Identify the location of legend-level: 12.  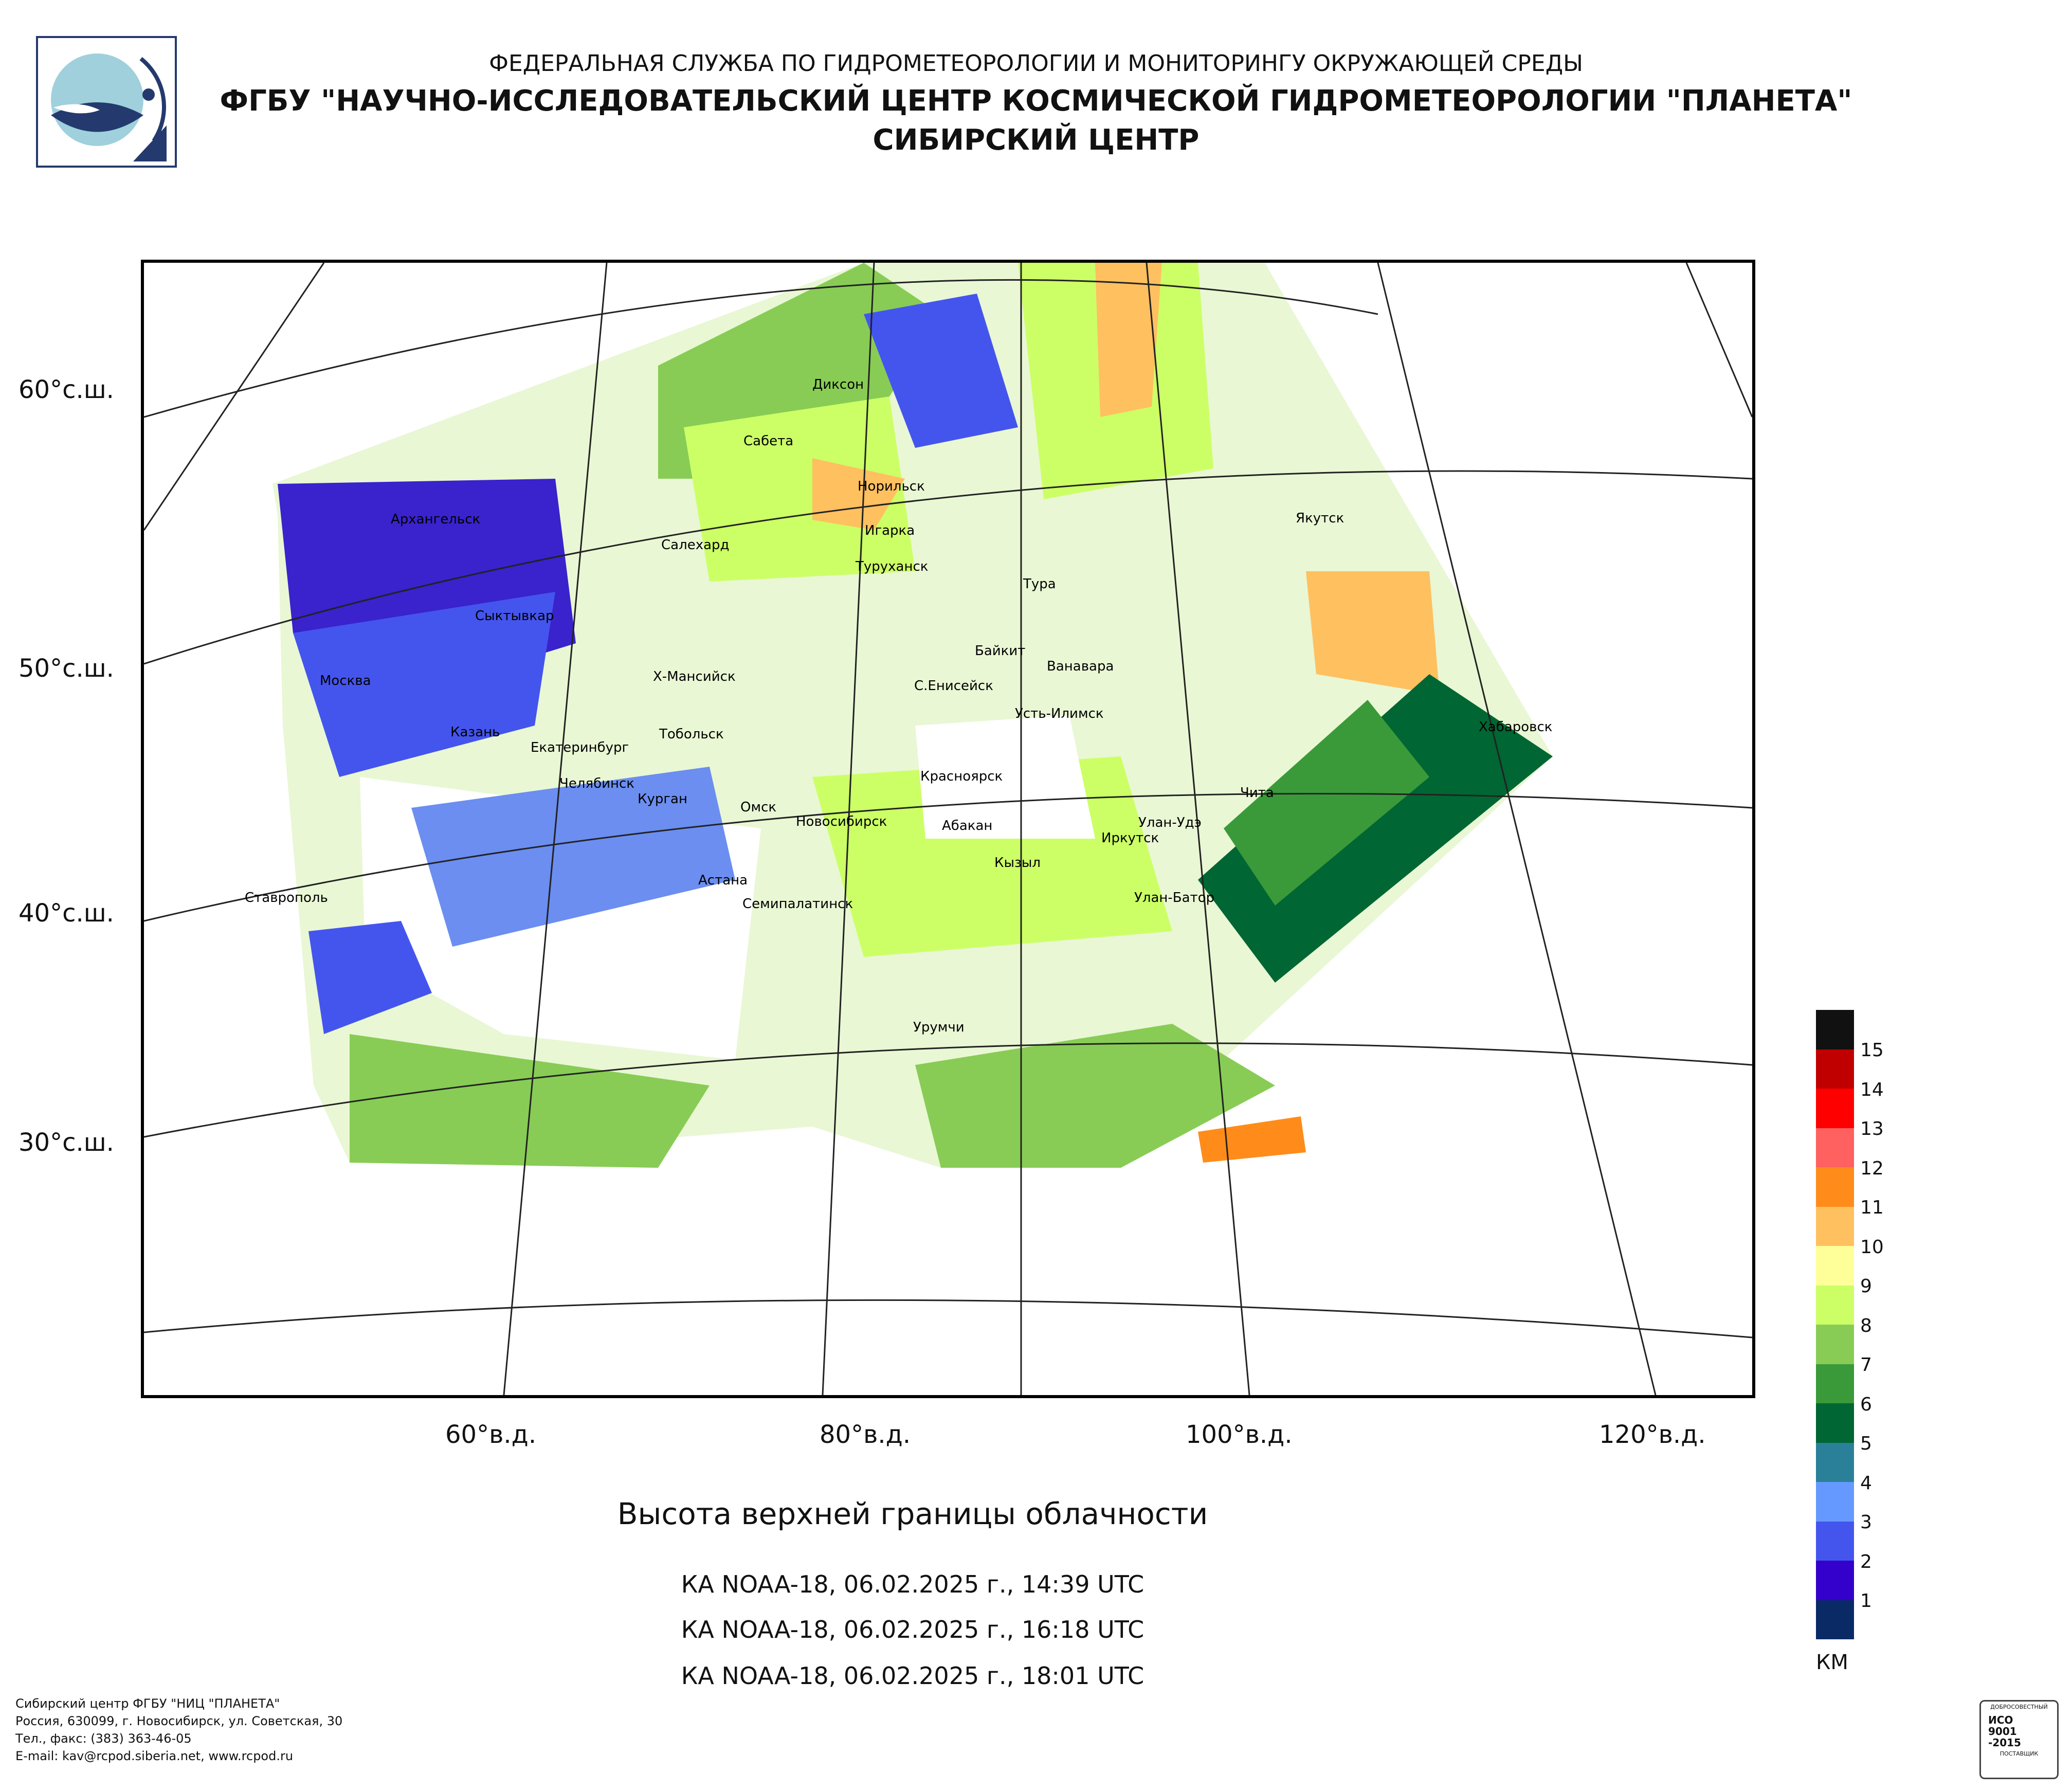
(1872, 1168).